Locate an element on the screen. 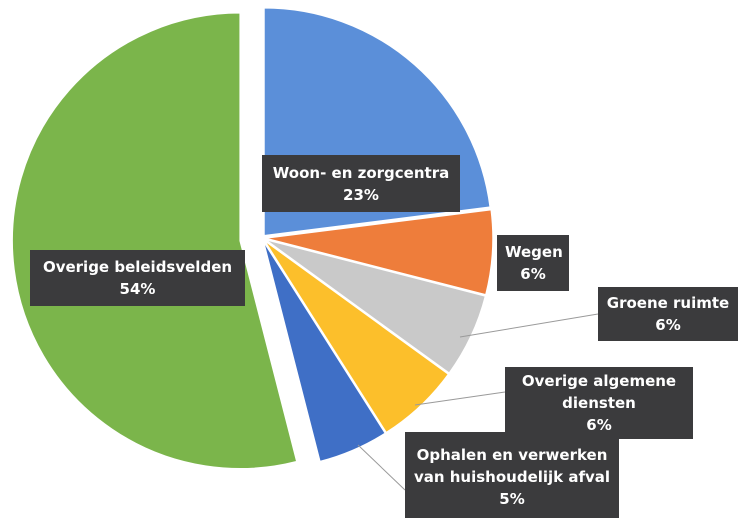 The height and width of the screenshot is (518, 738). data-label: Woon- en zorgcentra 23% is located at coordinates (361, 183).